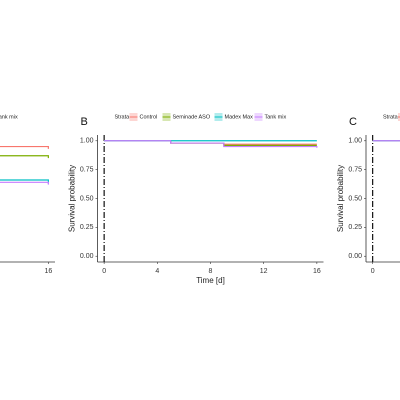 The height and width of the screenshot is (400, 400). I want to click on legend-label: Control, so click(149, 117).